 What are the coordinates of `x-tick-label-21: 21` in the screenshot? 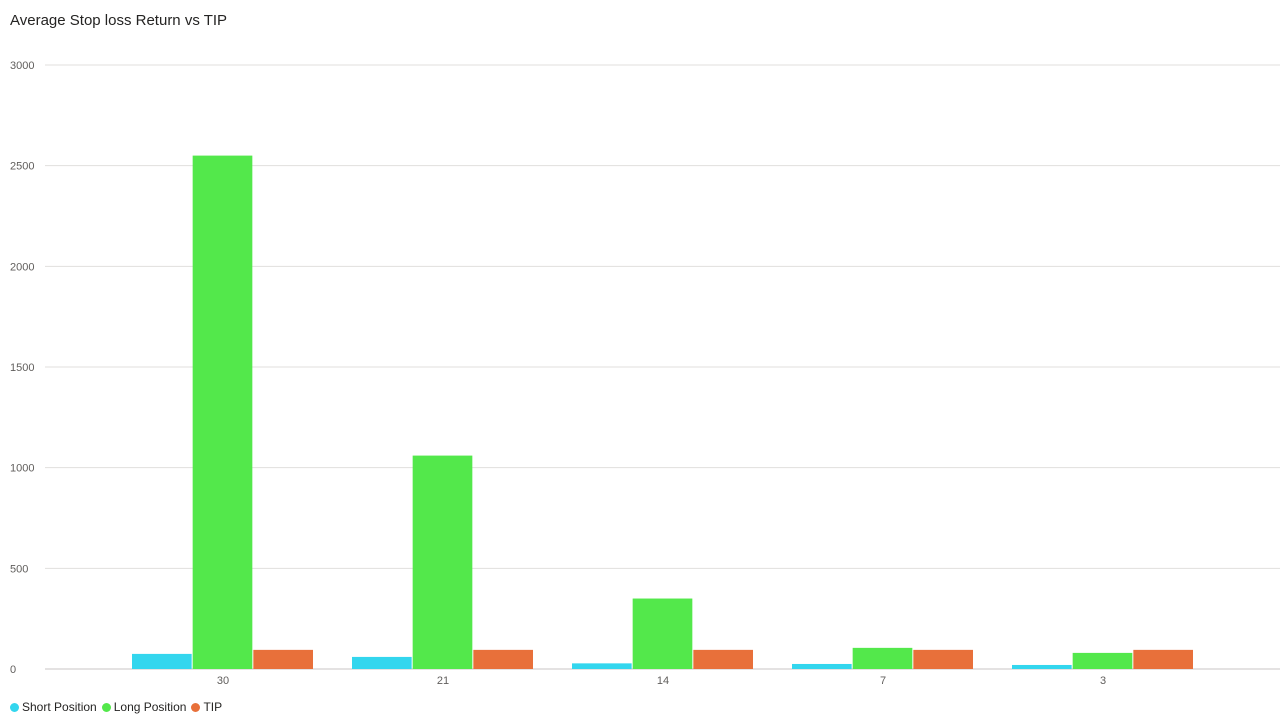 It's located at (443, 681).